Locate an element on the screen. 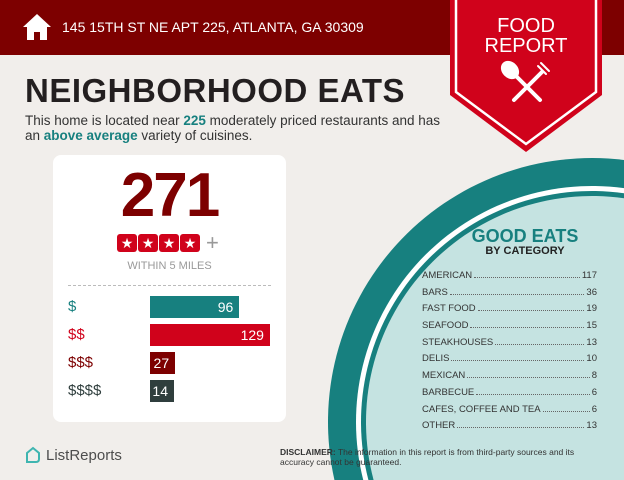 The height and width of the screenshot is (480, 624). category-row: AMERICAN 117 is located at coordinates (509, 278).